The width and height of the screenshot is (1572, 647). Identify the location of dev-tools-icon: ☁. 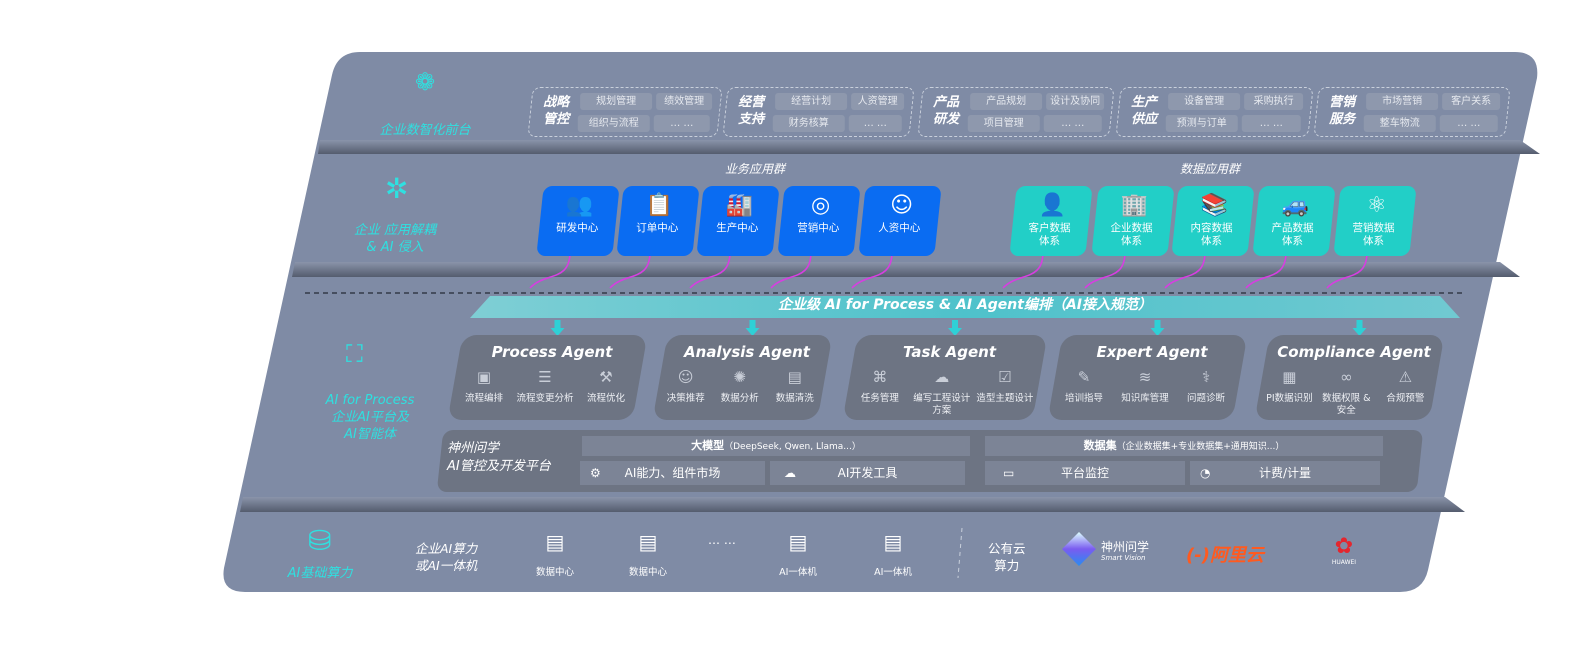
(790, 473).